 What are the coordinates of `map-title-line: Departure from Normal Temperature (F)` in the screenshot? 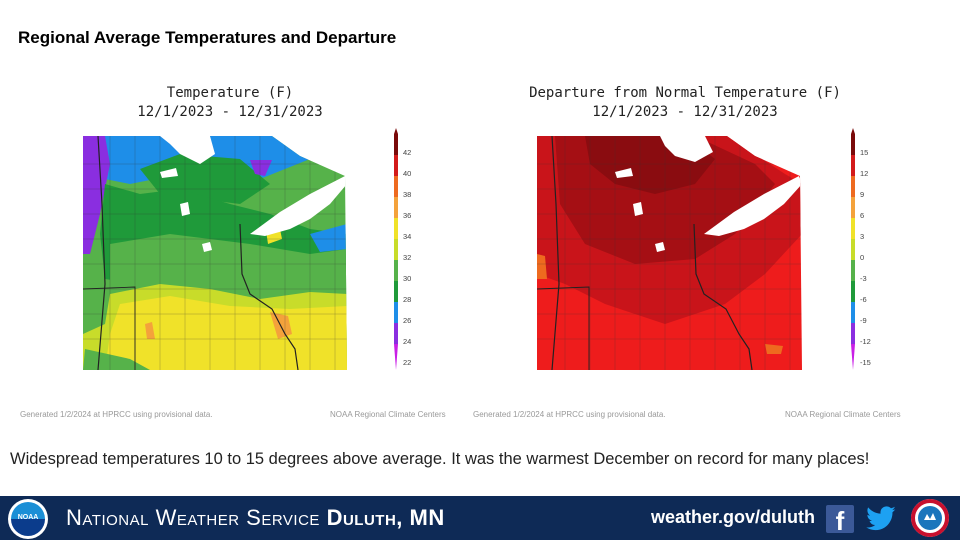 It's located at (685, 93).